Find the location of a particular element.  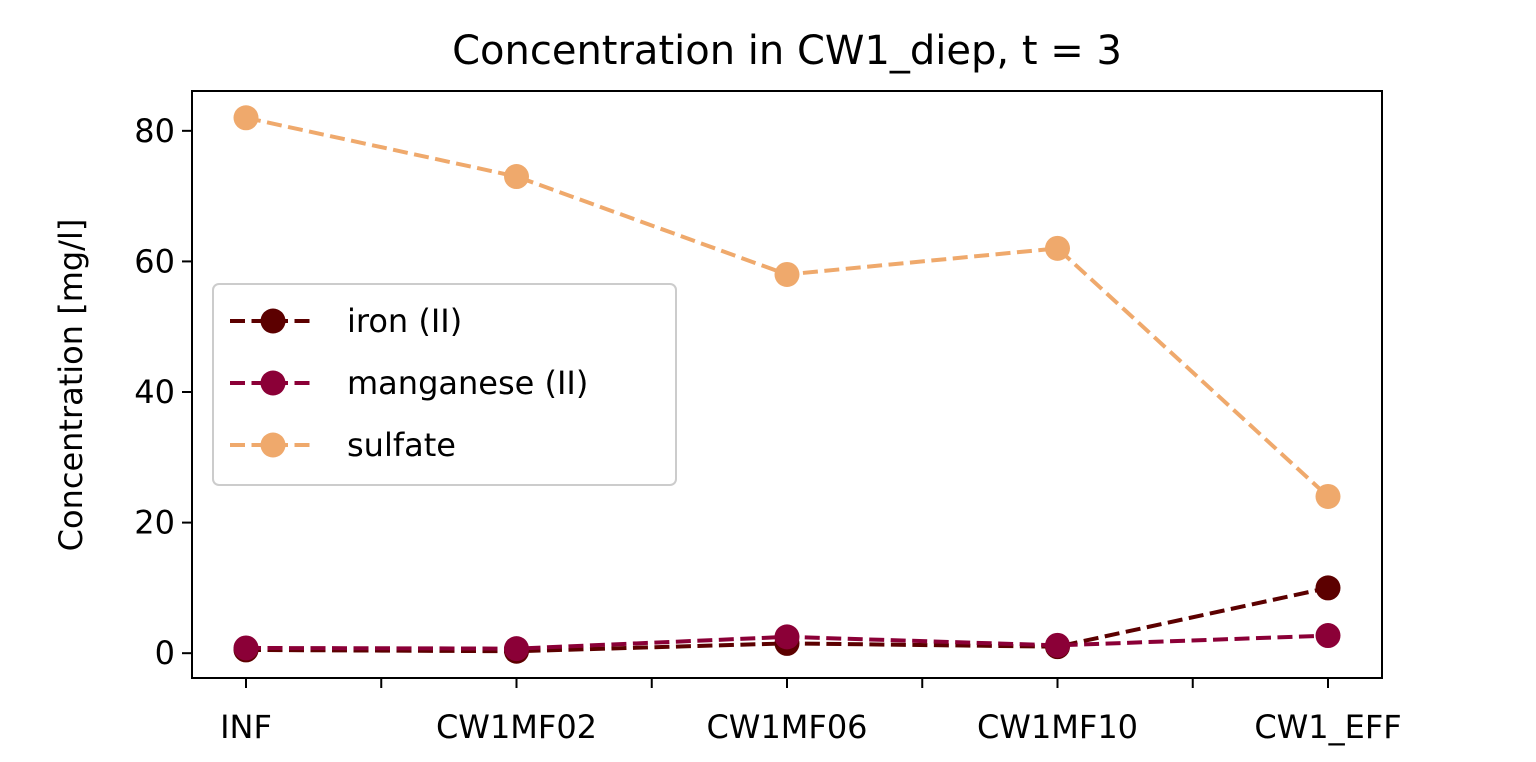

legend-box is located at coordinates (444, 384).